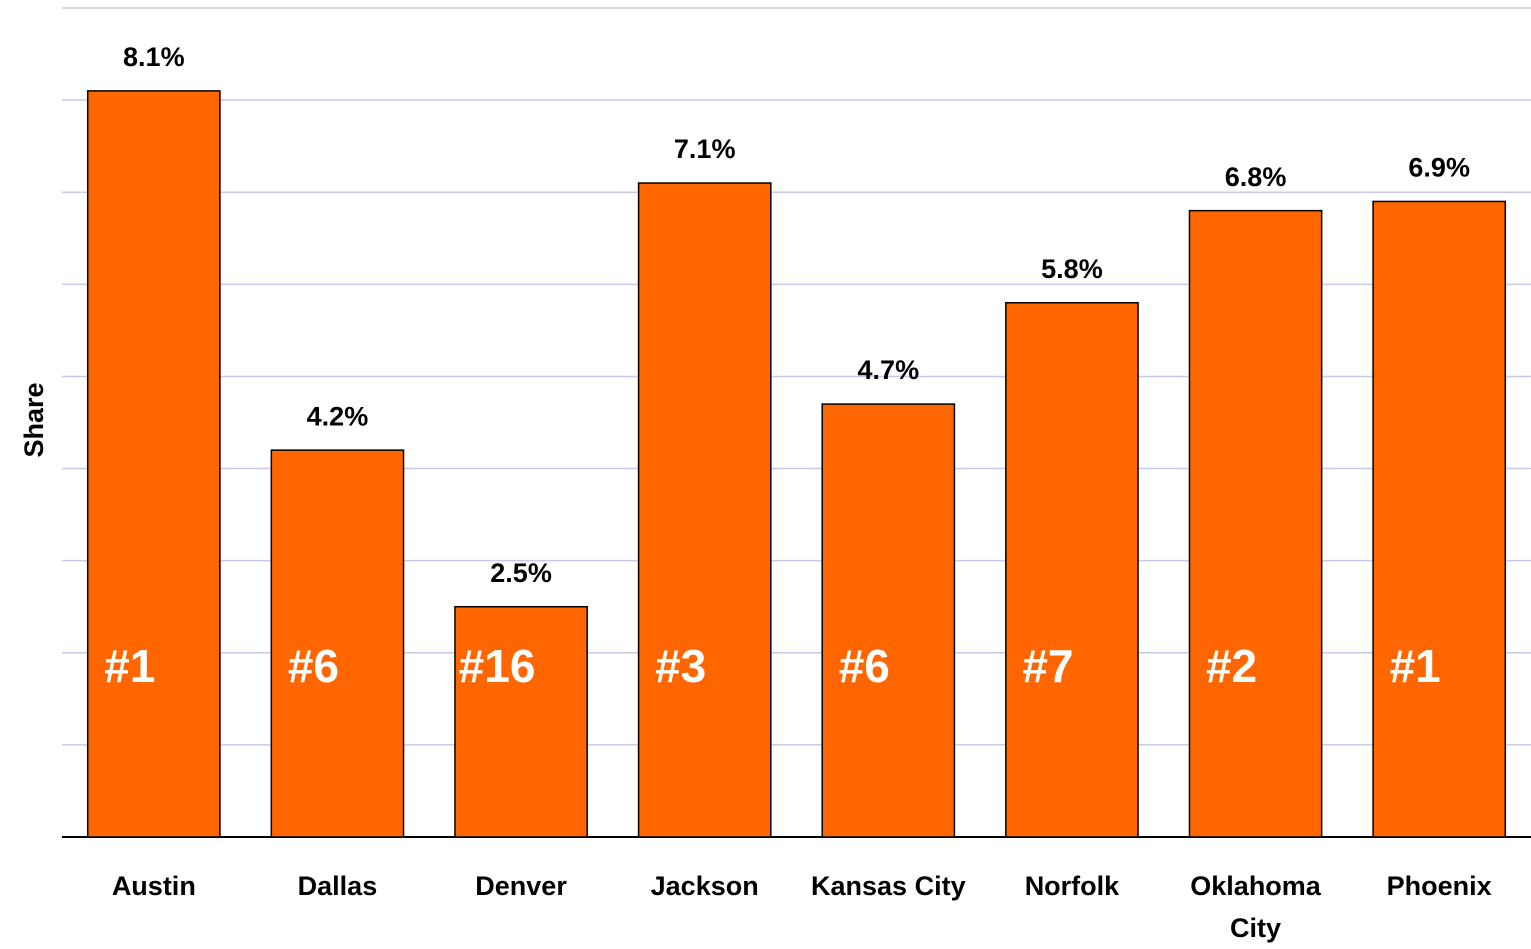 This screenshot has height=949, width=1531. I want to click on value-label: 2.5%, so click(521, 573).